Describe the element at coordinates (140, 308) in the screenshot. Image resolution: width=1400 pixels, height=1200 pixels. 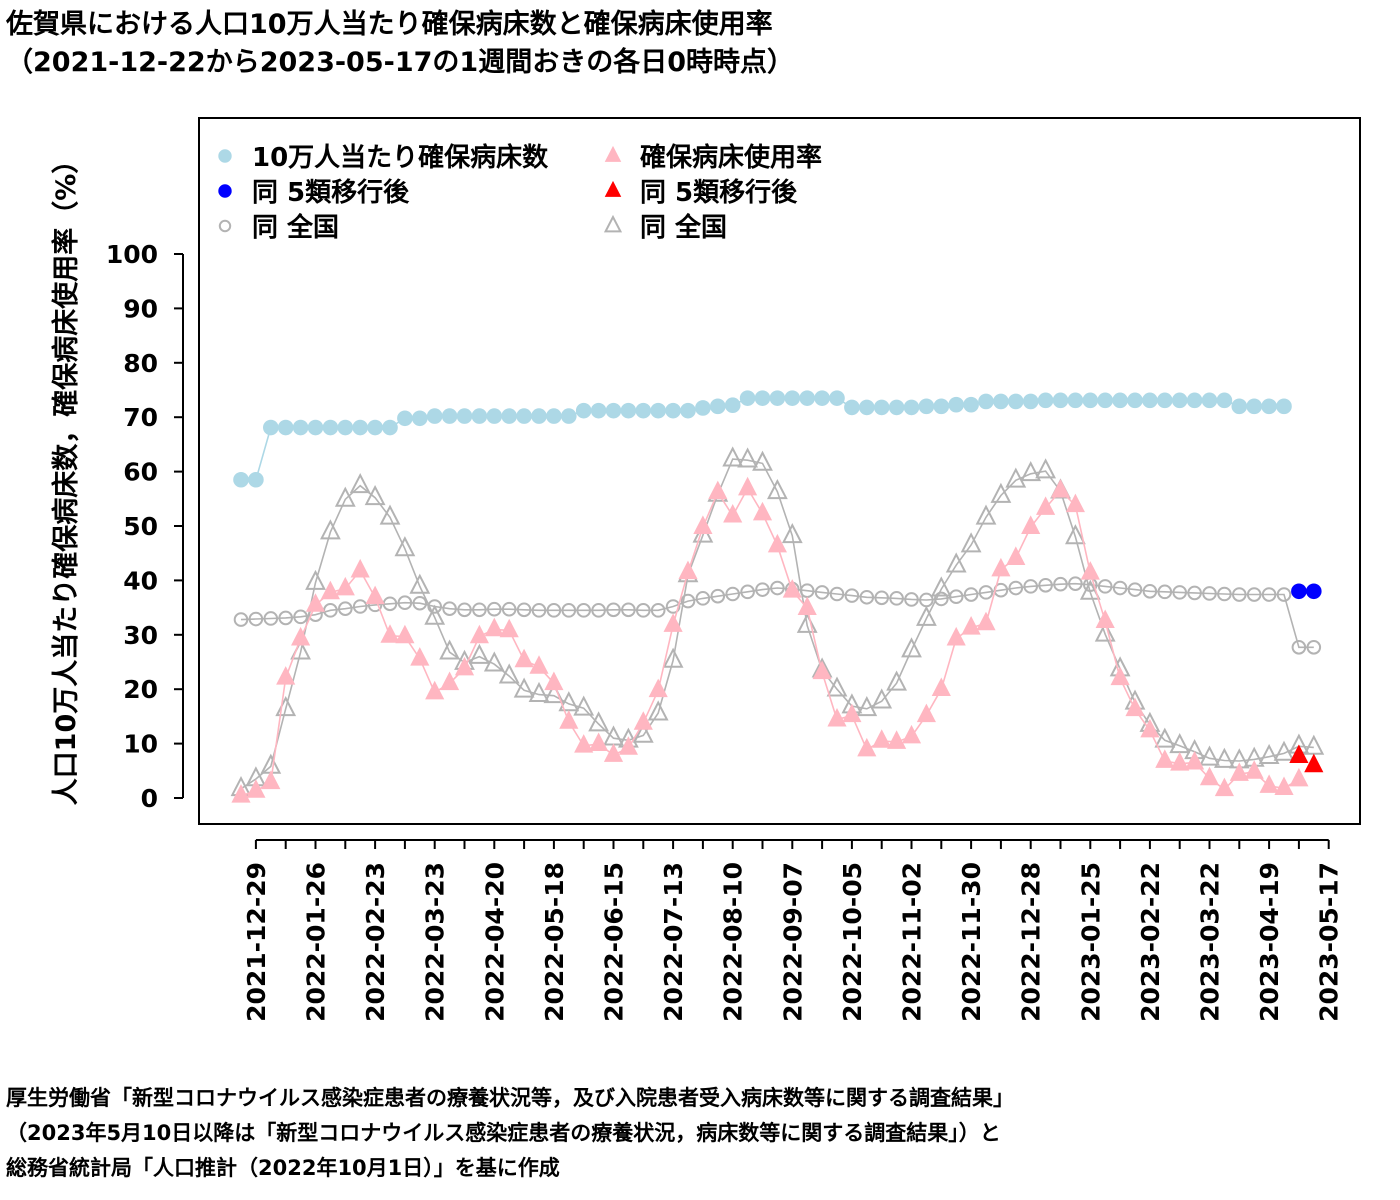
I see `y-tick-label: 90` at that location.